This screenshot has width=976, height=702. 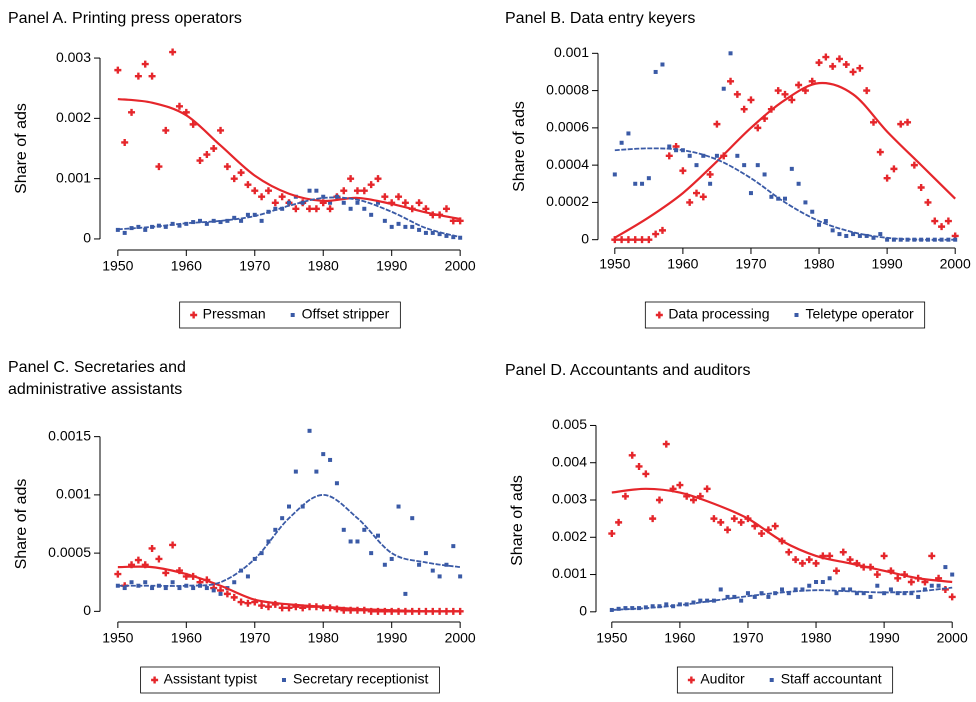 I want to click on legend-box, so click(x=785, y=680).